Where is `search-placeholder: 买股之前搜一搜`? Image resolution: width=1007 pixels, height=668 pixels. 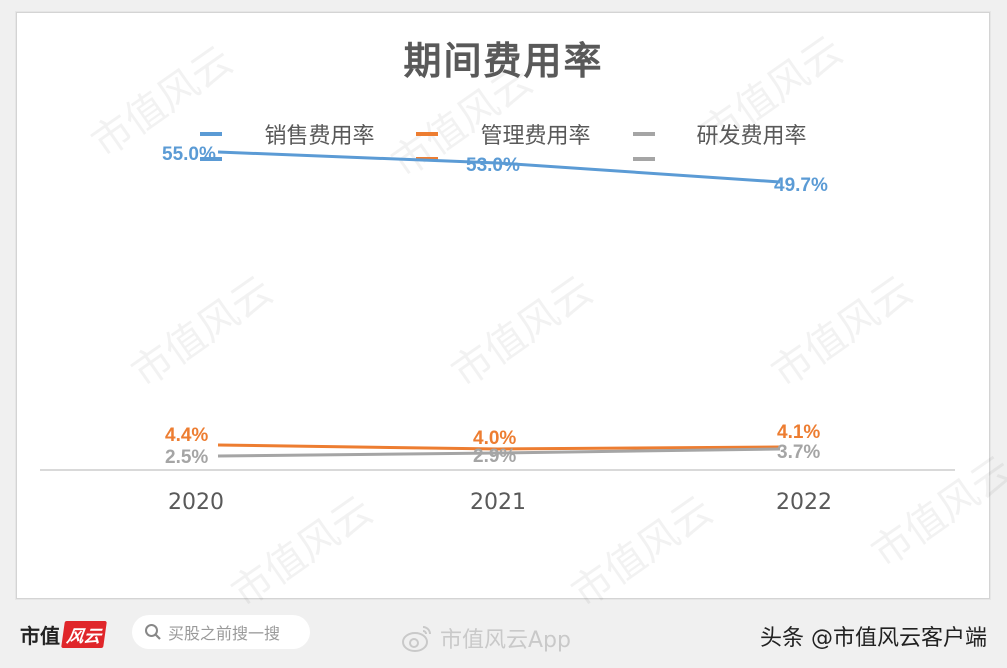
search-placeholder: 买股之前搜一搜 is located at coordinates (224, 633).